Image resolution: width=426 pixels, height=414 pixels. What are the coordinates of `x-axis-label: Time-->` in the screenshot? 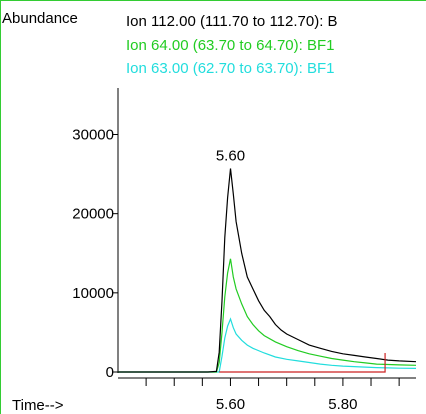 It's located at (38, 405).